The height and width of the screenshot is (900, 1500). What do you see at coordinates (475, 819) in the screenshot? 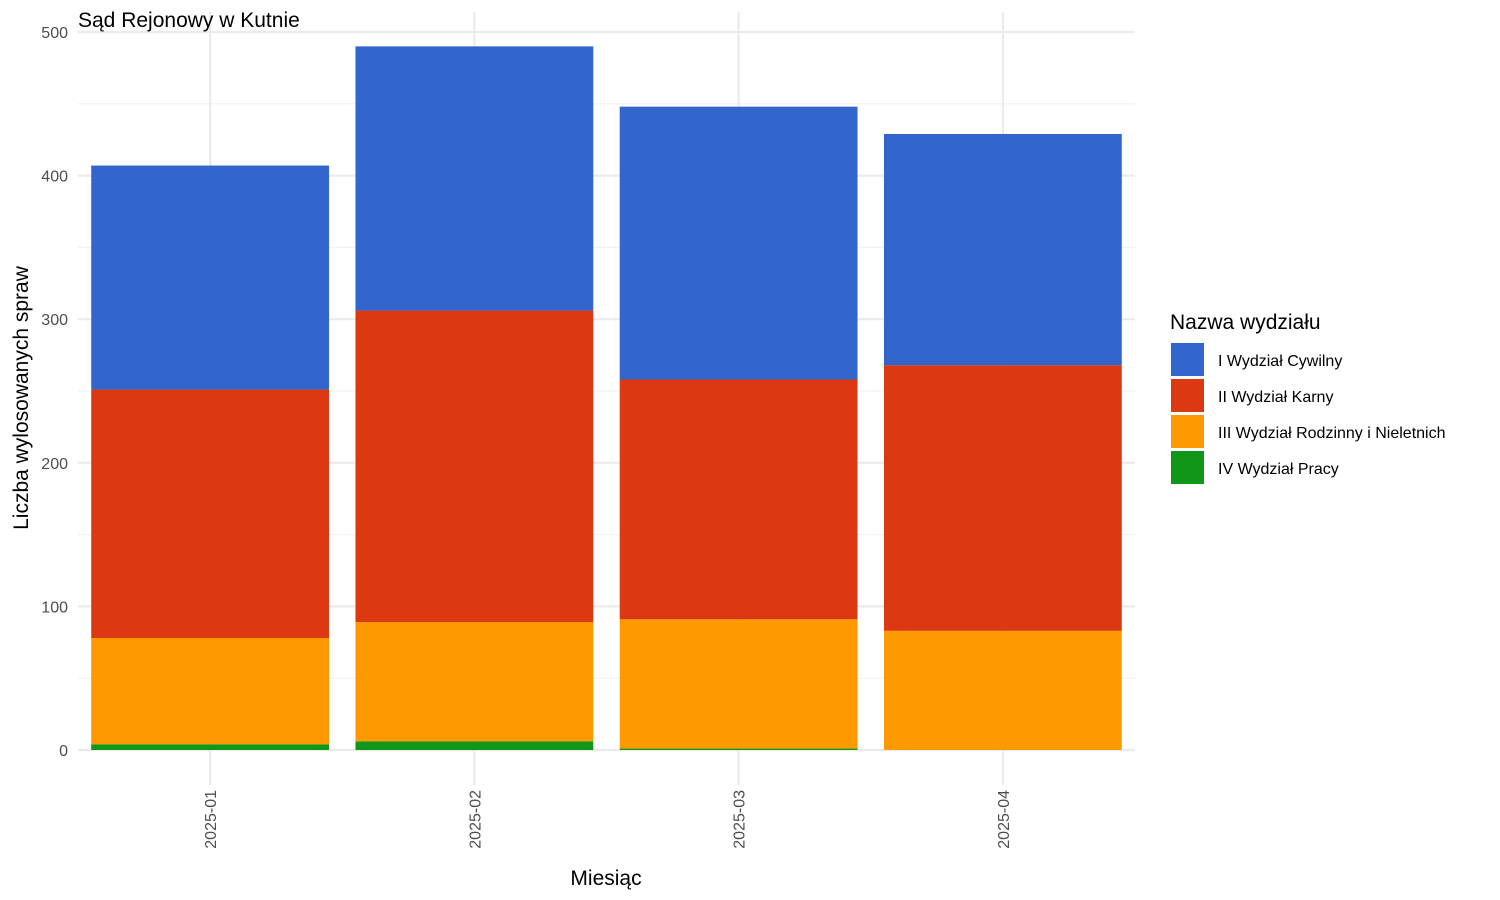
I see `x-tick-label: 2025-02` at bounding box center [475, 819].